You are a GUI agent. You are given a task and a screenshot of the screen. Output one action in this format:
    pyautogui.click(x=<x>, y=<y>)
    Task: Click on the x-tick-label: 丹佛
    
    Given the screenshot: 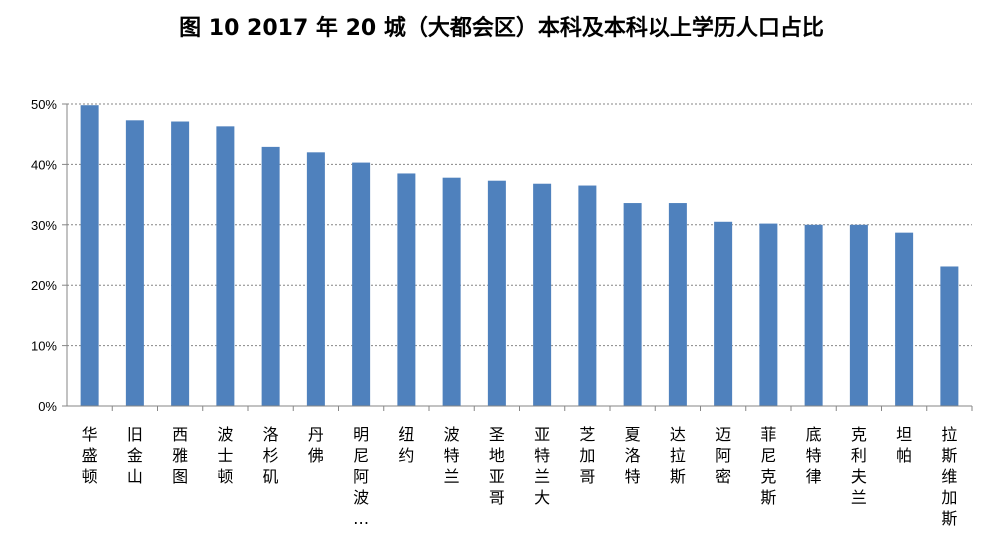 What is the action you would take?
    pyautogui.click(x=316, y=445)
    